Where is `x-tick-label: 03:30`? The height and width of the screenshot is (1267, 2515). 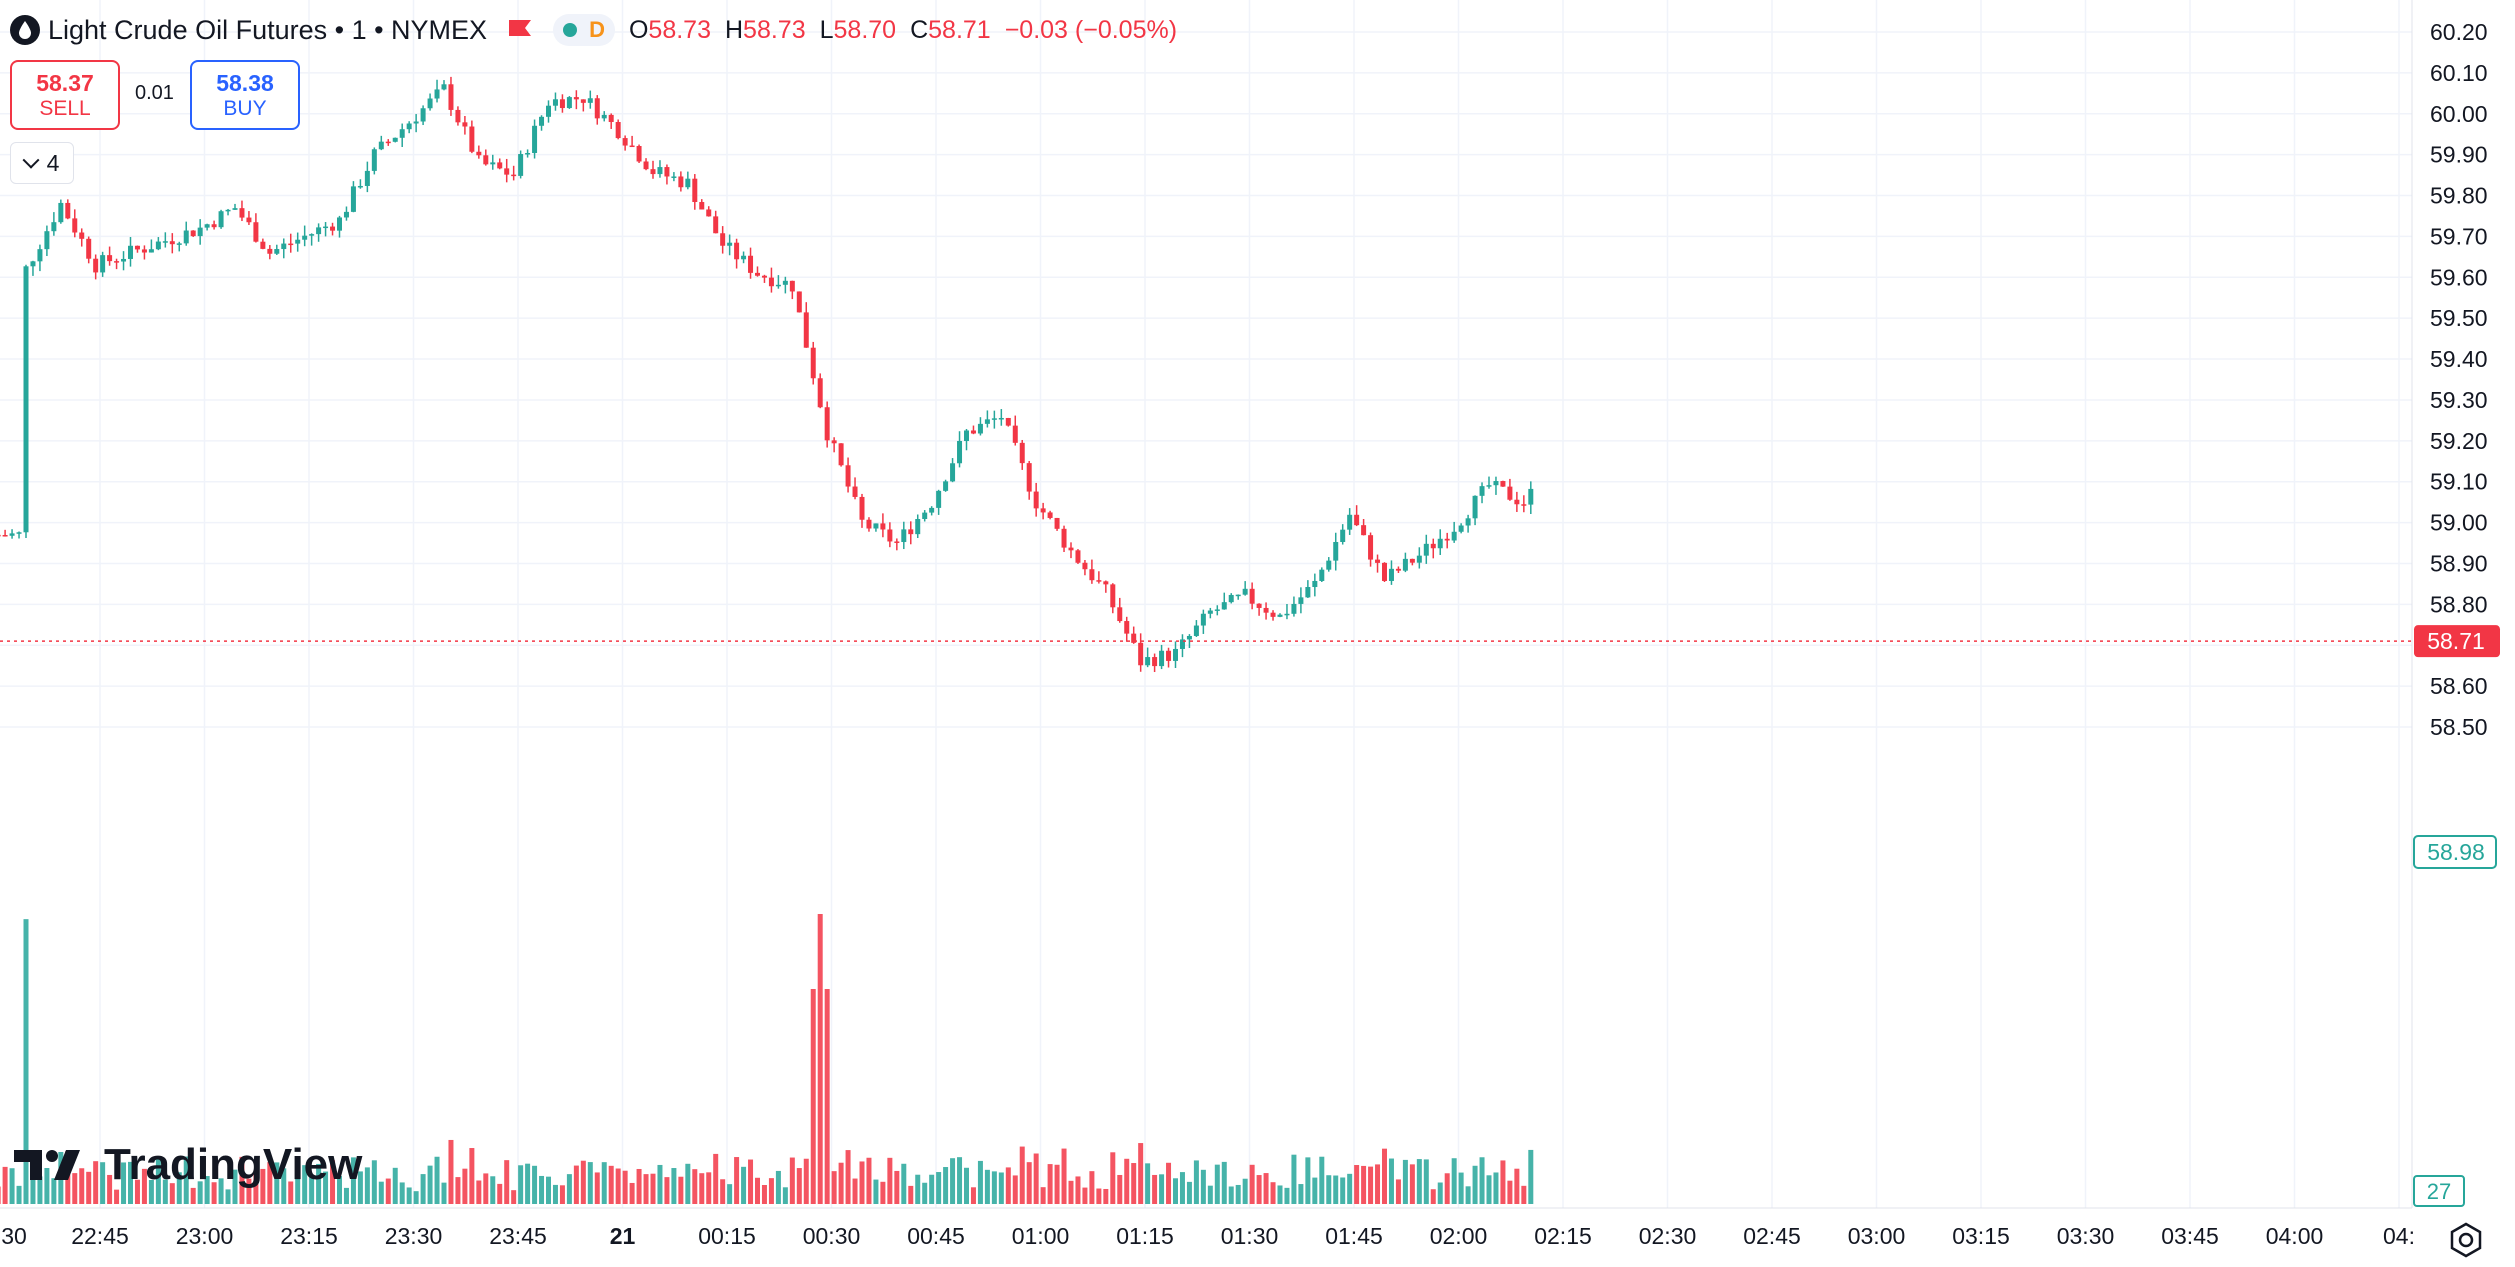
x-tick-label: 03:30 is located at coordinates (2086, 1236).